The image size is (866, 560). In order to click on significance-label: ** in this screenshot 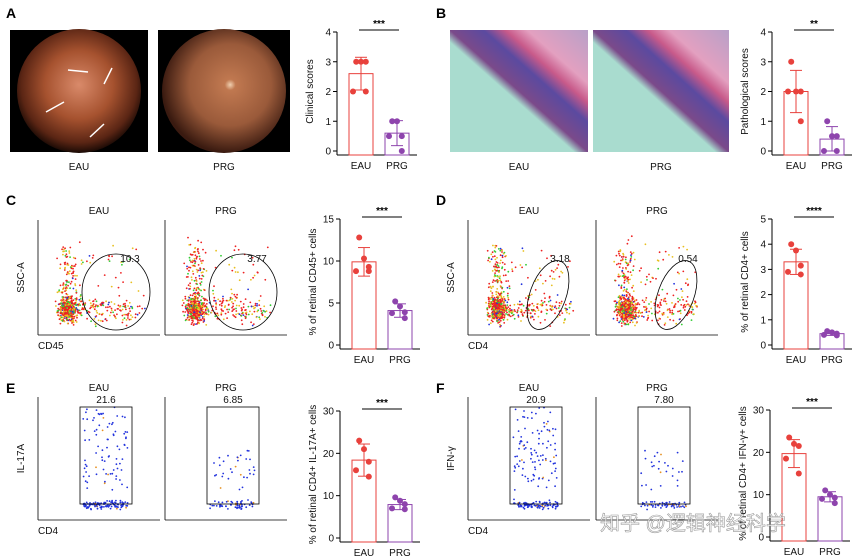, I will do `click(814, 24)`.